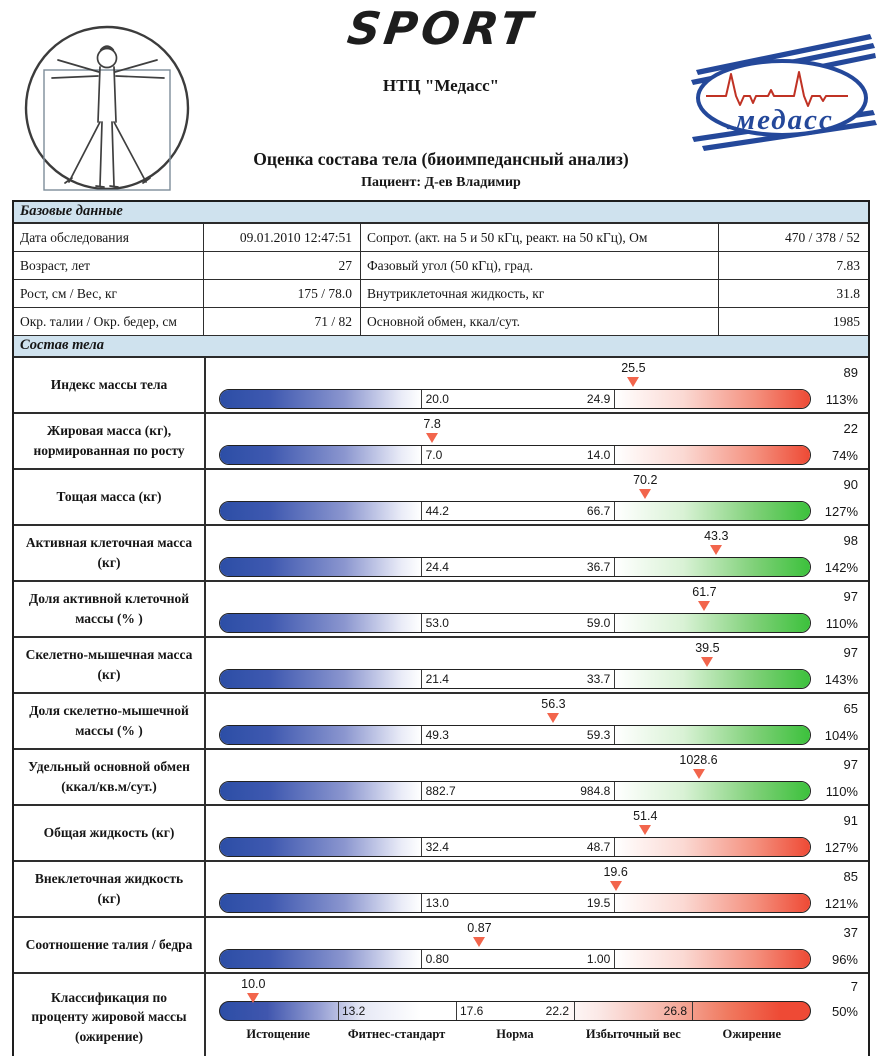  What do you see at coordinates (110, 721) in the screenshot?
I see `parameter-label: Доля скелетно-мышечной массы (% )` at bounding box center [110, 721].